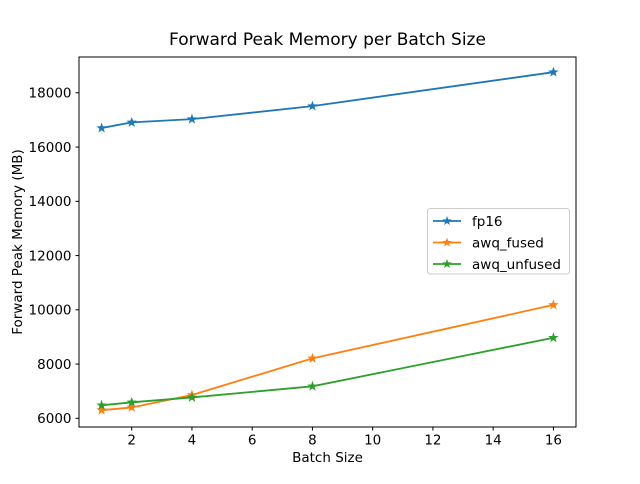  I want to click on x-tick-label: 8, so click(312, 441).